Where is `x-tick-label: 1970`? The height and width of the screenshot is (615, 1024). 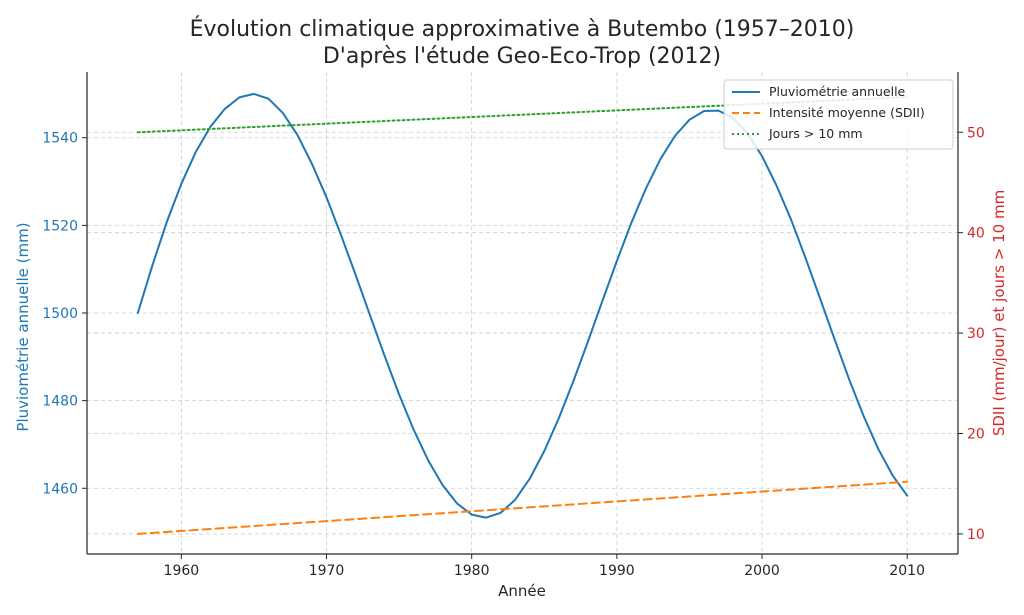 x-tick-label: 1970 is located at coordinates (327, 571).